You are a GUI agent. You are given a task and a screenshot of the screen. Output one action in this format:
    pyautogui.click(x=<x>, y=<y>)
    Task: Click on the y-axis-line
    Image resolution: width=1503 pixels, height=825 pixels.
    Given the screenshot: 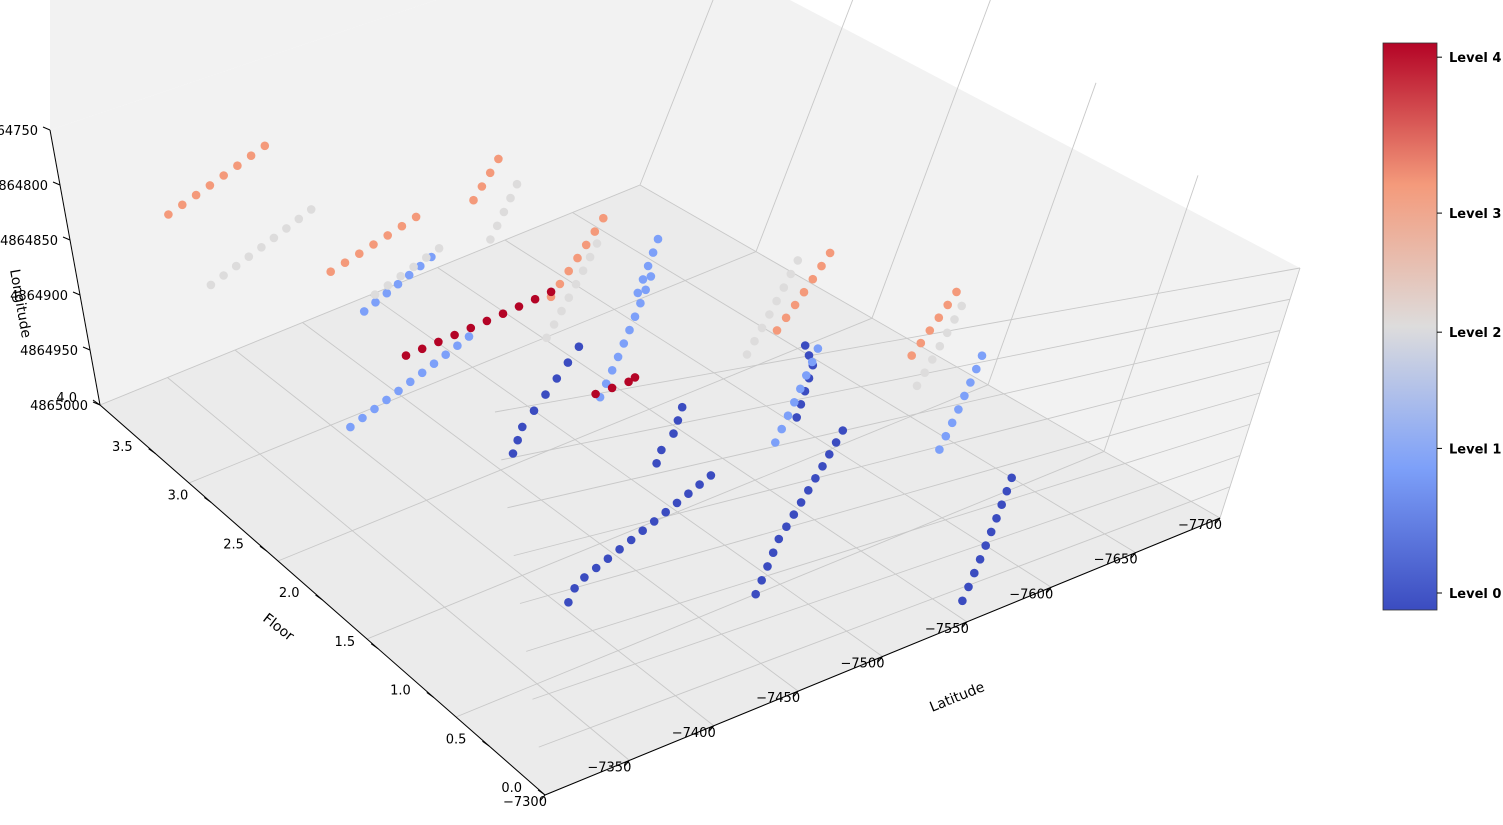 What is the action you would take?
    pyautogui.click(x=75, y=267)
    